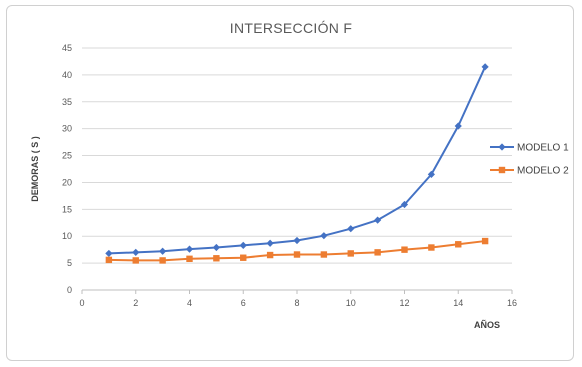 Image resolution: width=582 pixels, height=367 pixels. What do you see at coordinates (67, 102) in the screenshot?
I see `y-tick-label: 35` at bounding box center [67, 102].